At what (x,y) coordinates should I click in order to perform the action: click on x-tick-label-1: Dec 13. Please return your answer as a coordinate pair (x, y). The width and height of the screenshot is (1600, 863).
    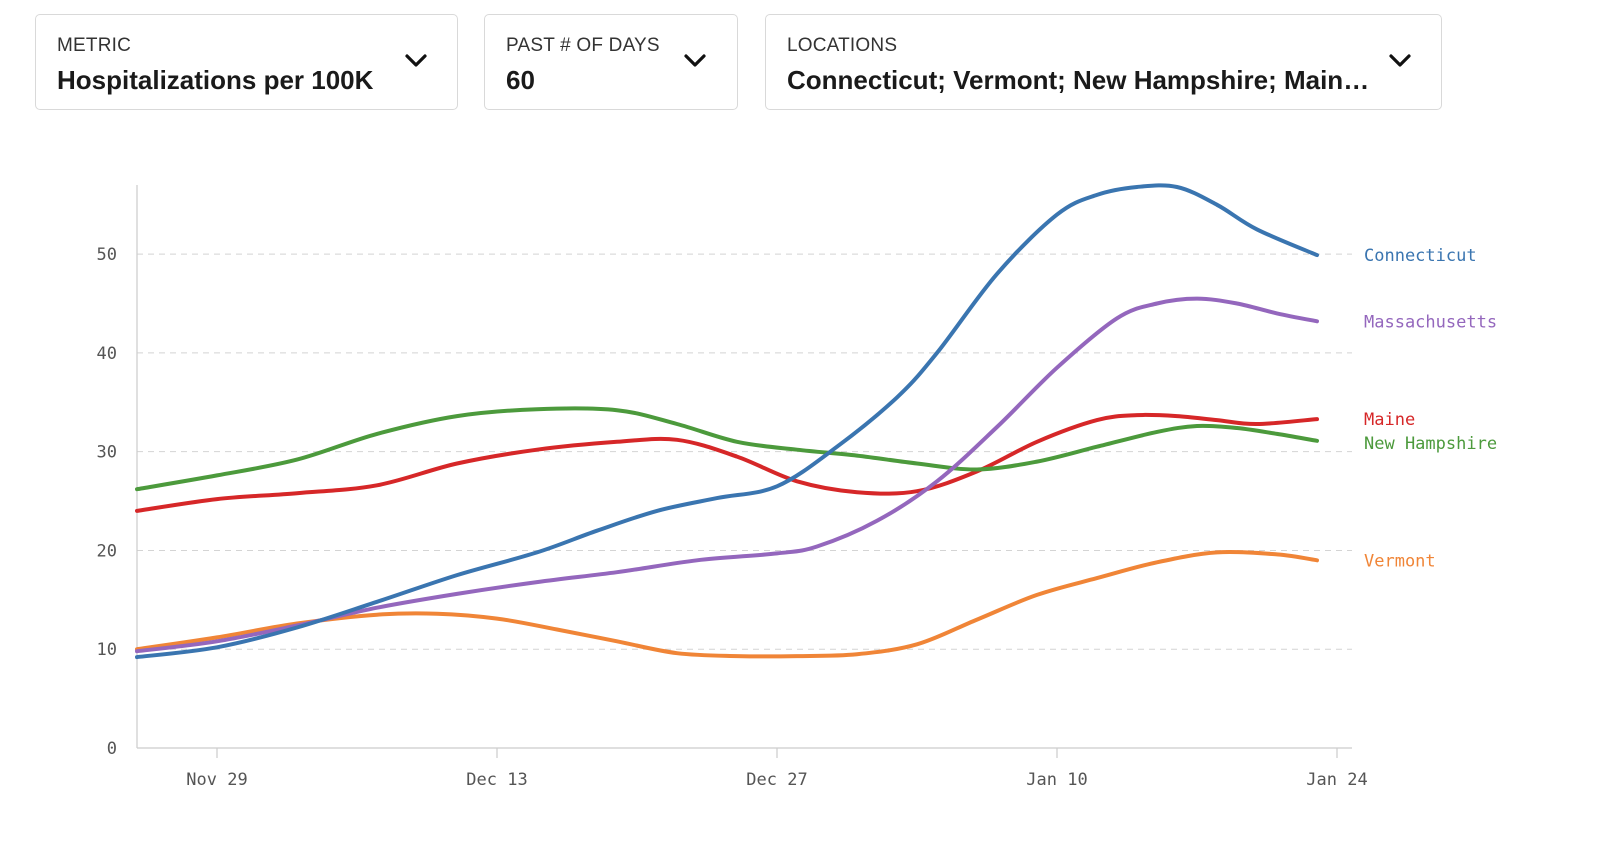
    Looking at the image, I should click on (496, 780).